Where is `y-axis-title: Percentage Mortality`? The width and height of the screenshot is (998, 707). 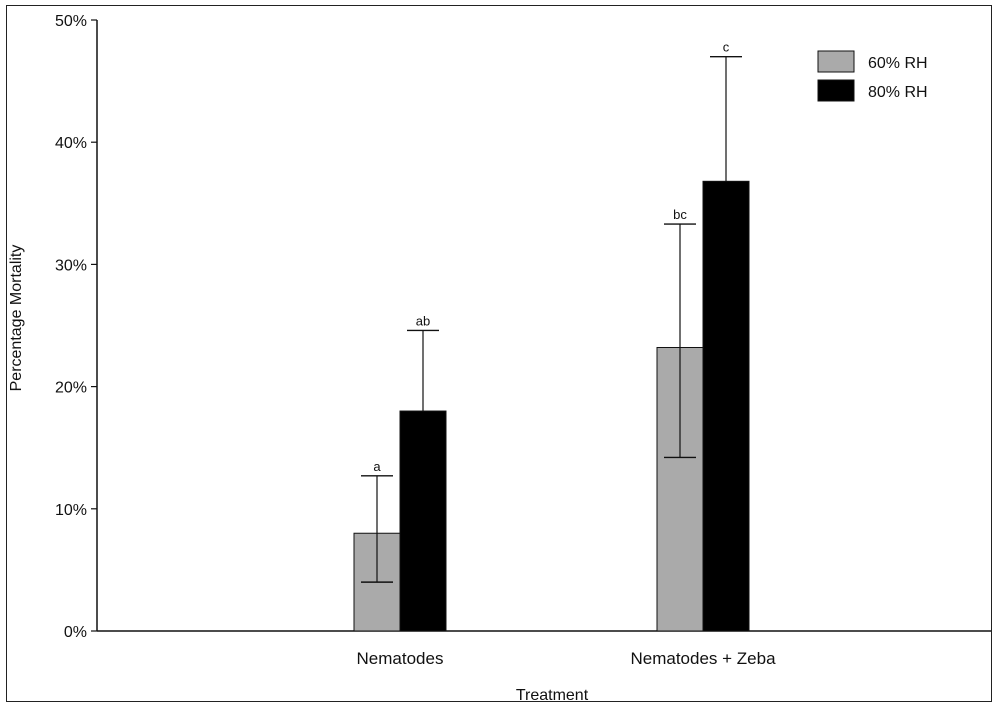
y-axis-title: Percentage Mortality is located at coordinates (16, 318).